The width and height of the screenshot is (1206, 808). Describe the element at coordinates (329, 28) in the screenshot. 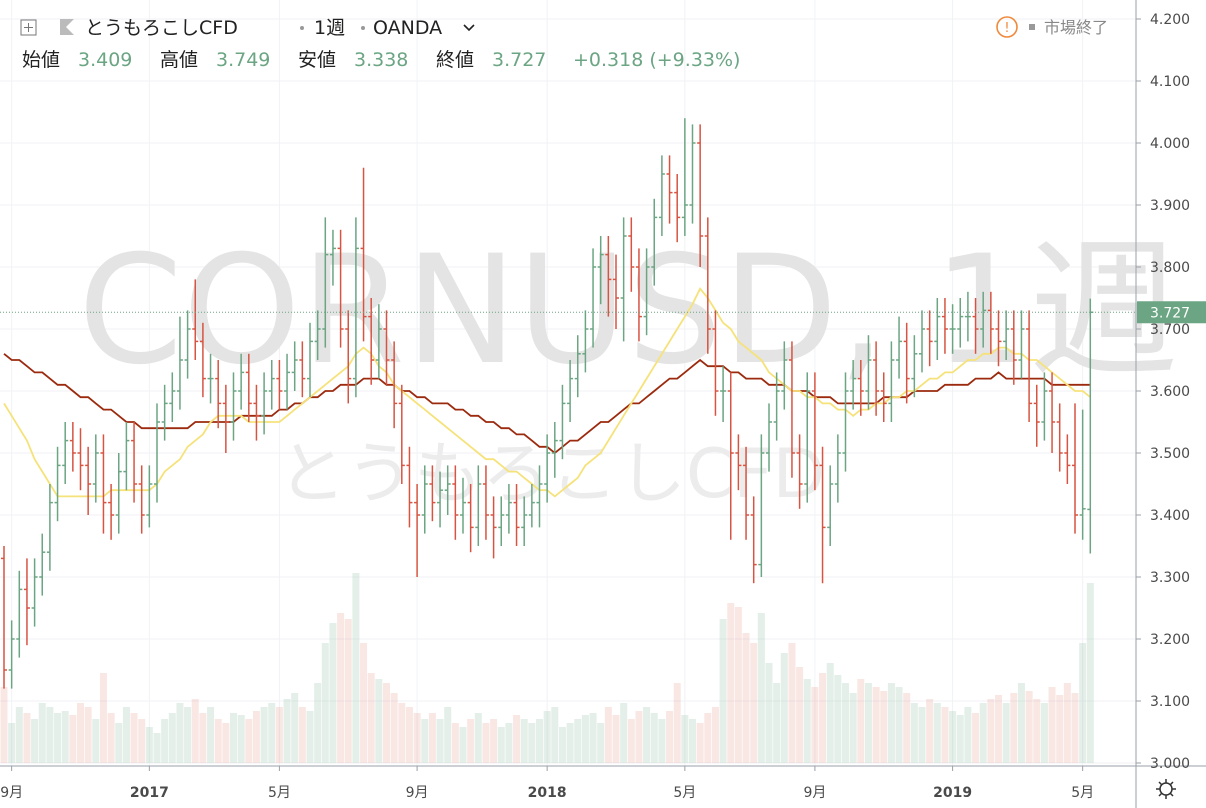

I see `interval: 1週` at that location.